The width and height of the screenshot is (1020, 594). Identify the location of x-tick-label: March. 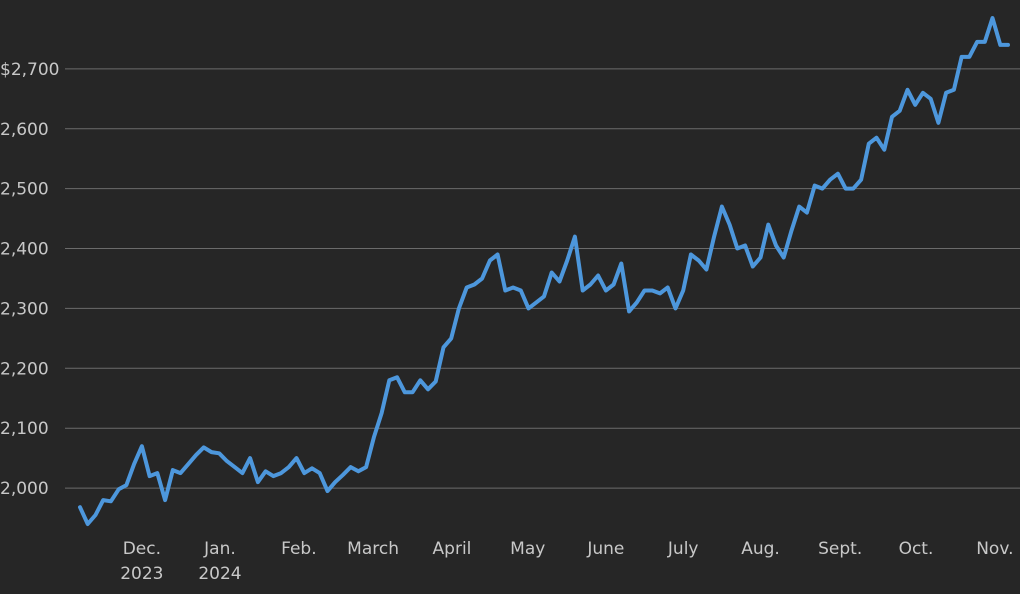
(373, 549).